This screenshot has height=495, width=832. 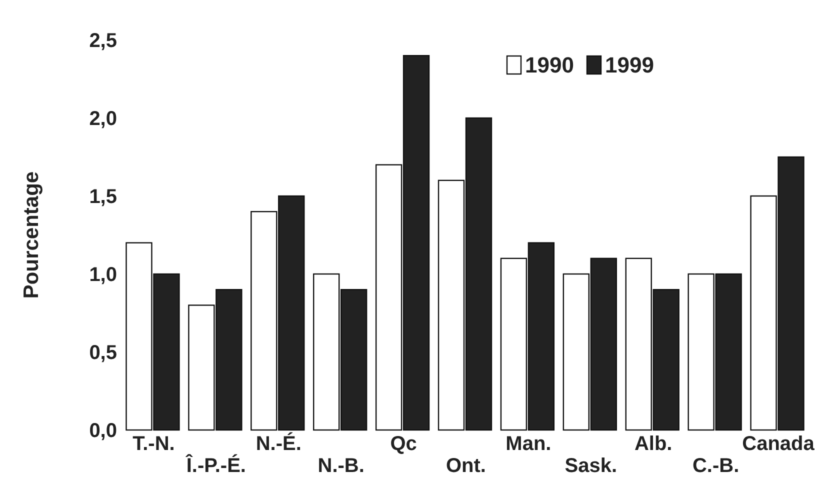 I want to click on y-tick-label: 1,0, so click(x=103, y=275).